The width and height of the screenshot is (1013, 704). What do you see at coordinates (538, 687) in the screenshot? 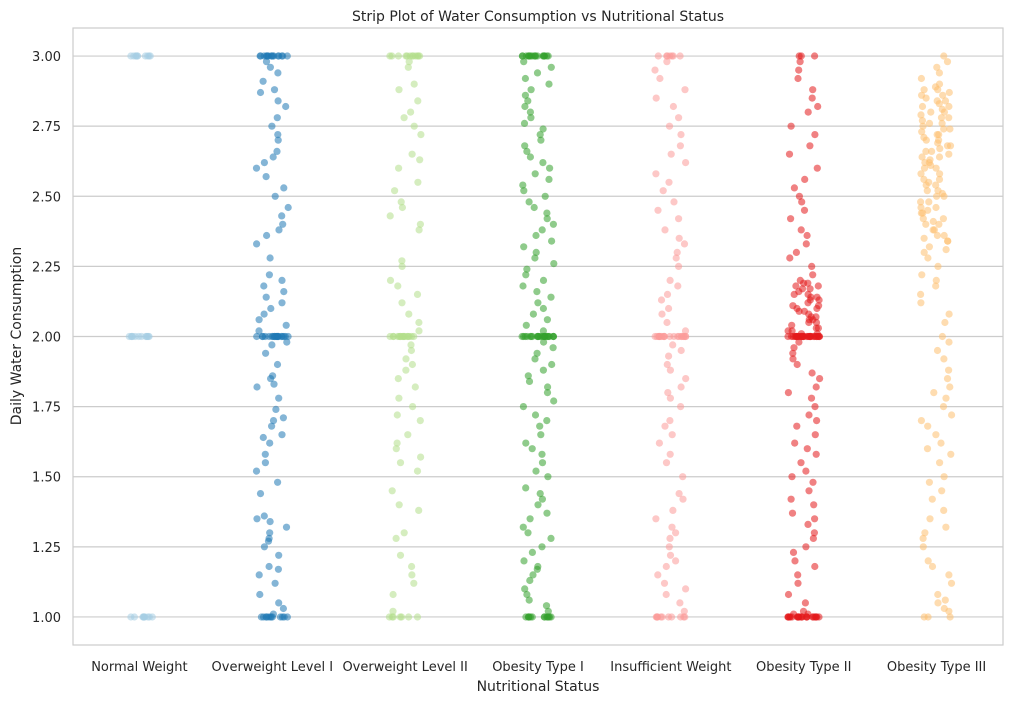
I see `x-axis-label: Nutritional Status` at bounding box center [538, 687].